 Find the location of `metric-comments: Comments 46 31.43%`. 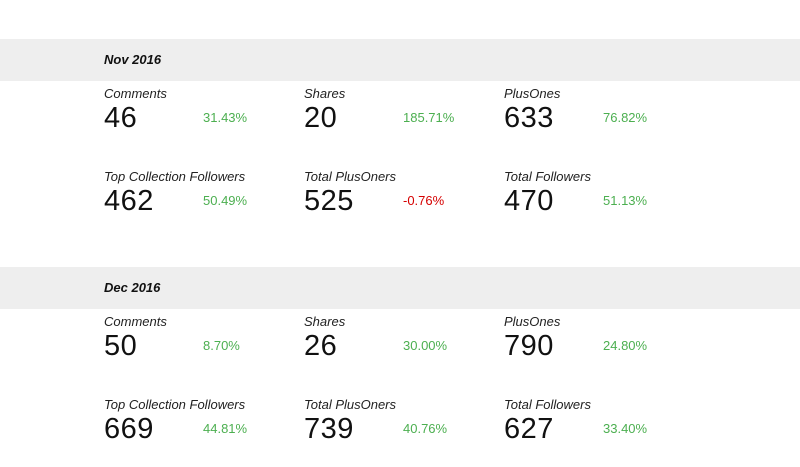

metric-comments: Comments 46 31.43% is located at coordinates (199, 121).